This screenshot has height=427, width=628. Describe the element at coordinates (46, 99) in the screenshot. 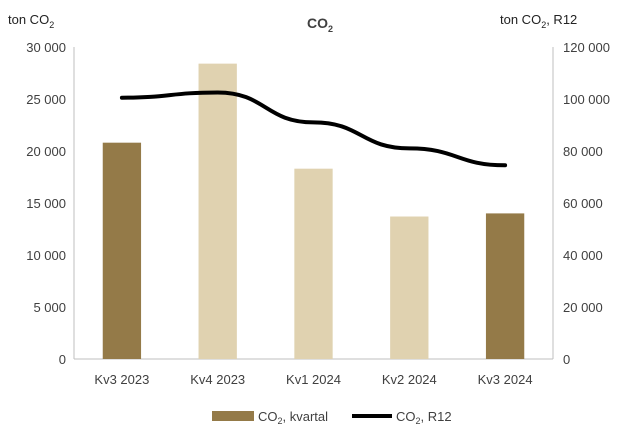

I see `left-tick-label: 25 000` at that location.